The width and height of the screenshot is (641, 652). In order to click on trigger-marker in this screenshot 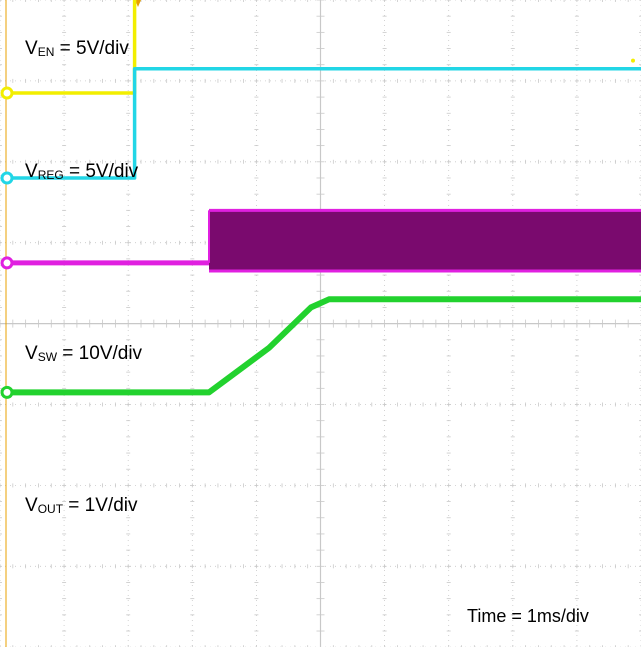, I will do `click(138, 3)`.